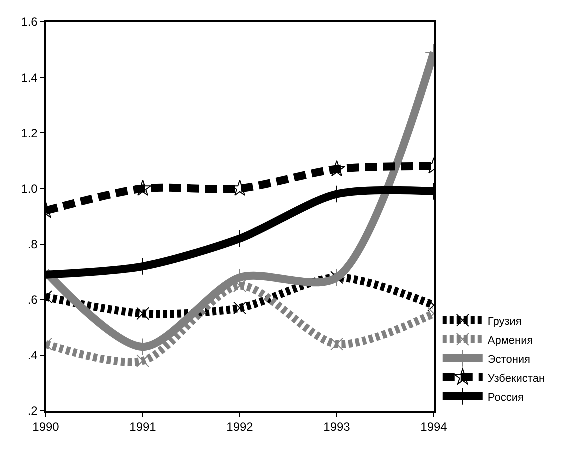 This screenshot has width=563, height=451. Describe the element at coordinates (29, 22) in the screenshot. I see `y-tick-label: 1.6` at that location.